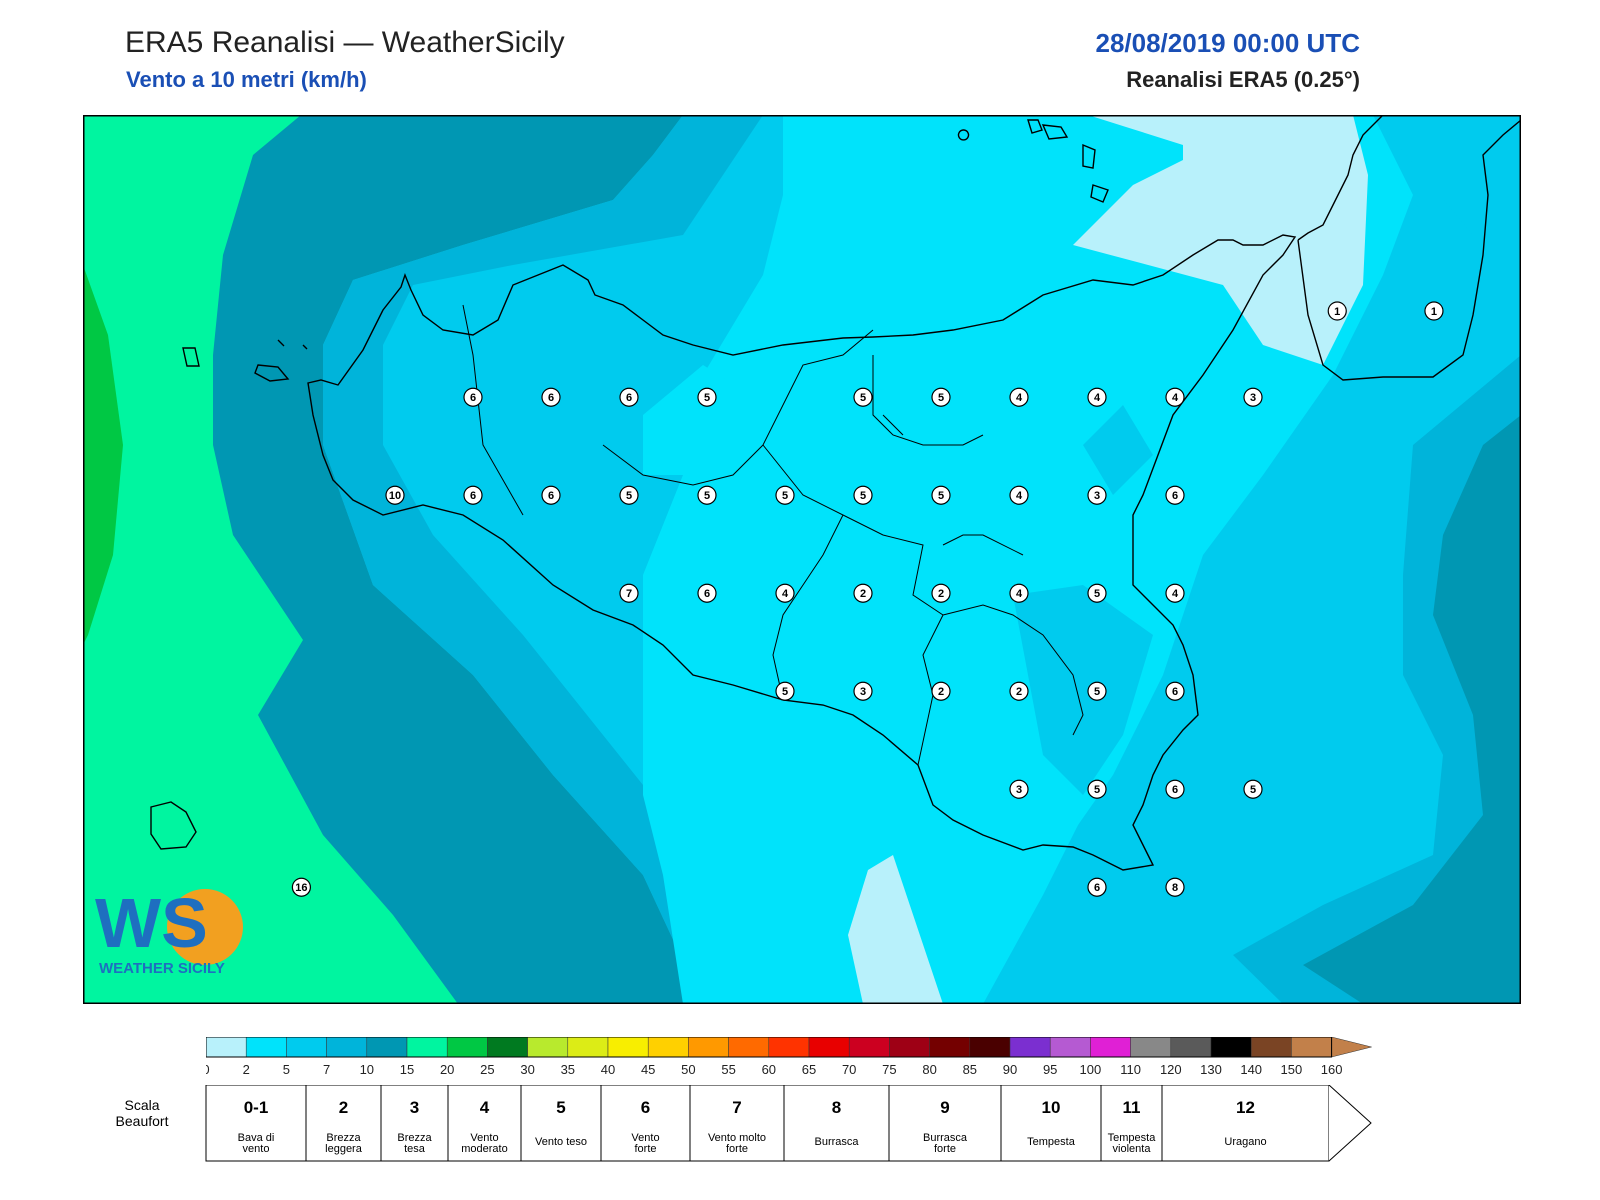  Describe the element at coordinates (1211, 1069) in the screenshot. I see `colorbar-tick-label: 130` at that location.